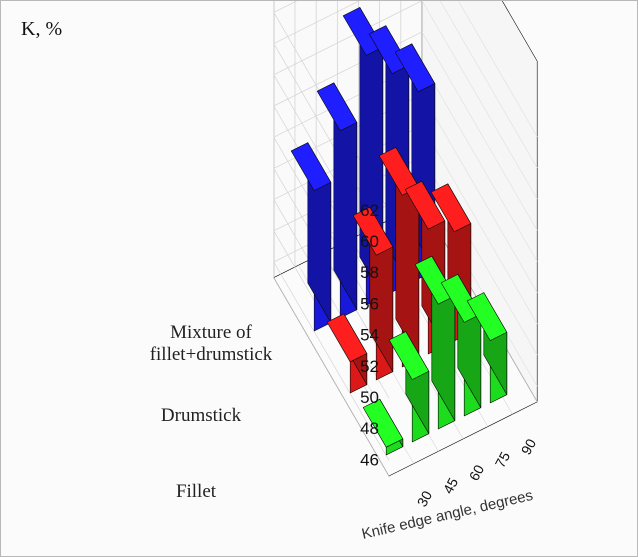 This screenshot has height=557, width=638. I want to click on x-tick-label: 90, so click(529, 446).